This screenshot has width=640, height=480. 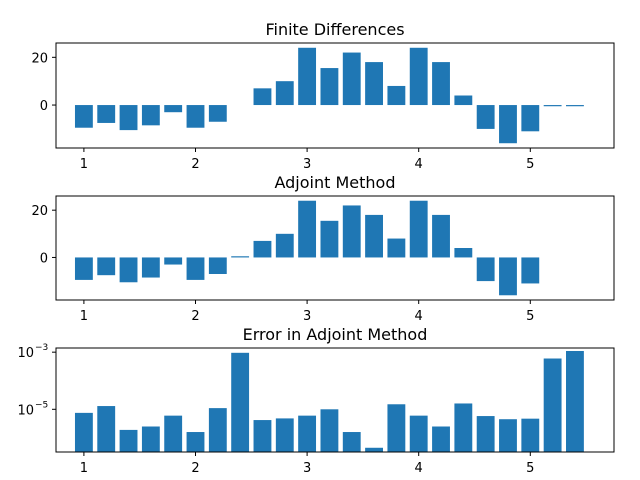 I want to click on panel-title: Adjoint Method, so click(x=334, y=182).